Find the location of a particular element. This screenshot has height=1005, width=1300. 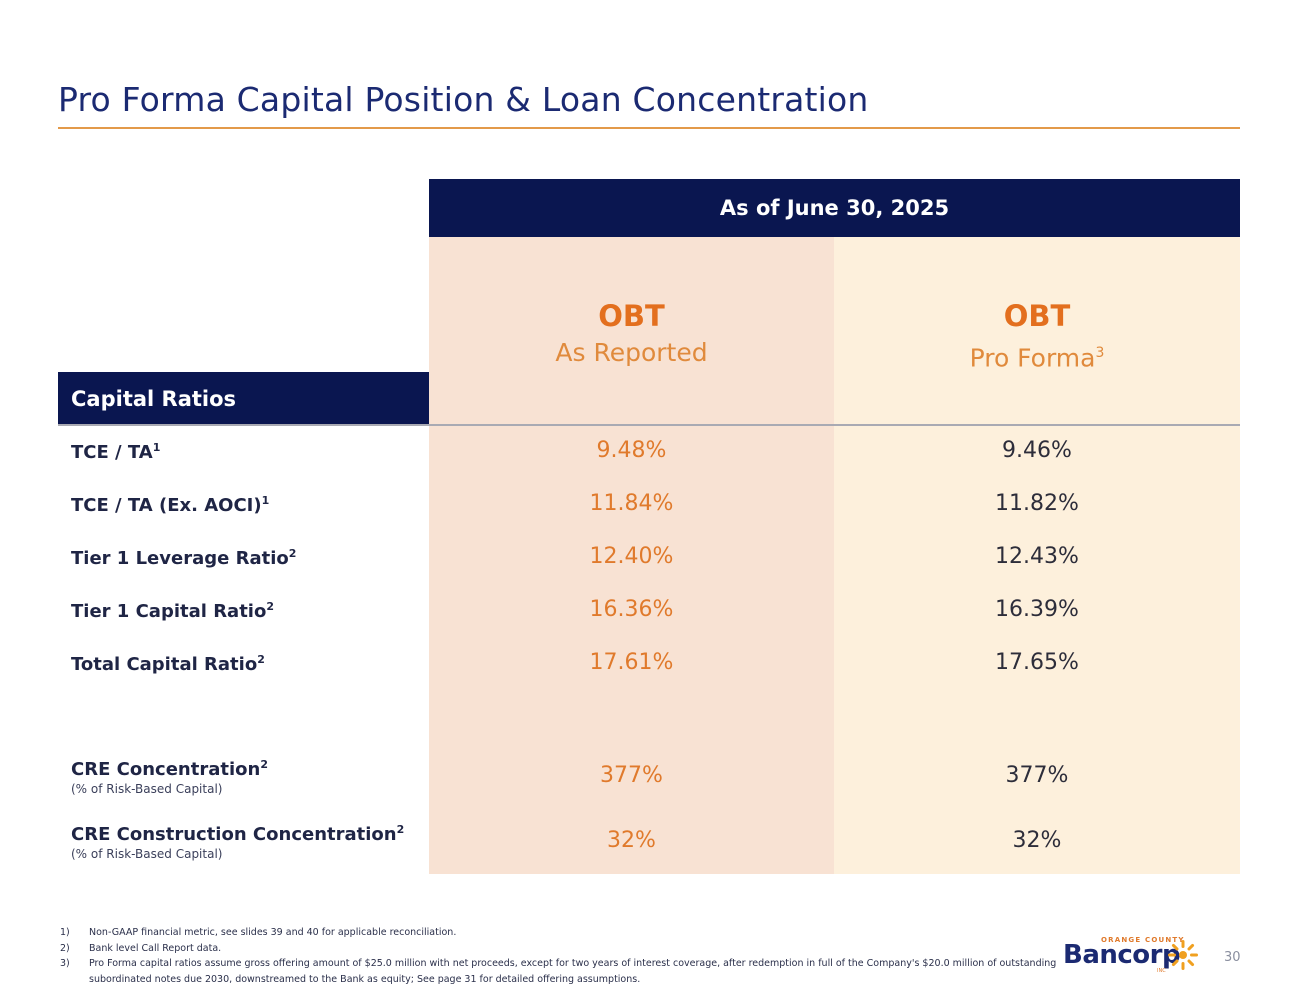

title-divider is located at coordinates (649, 128).